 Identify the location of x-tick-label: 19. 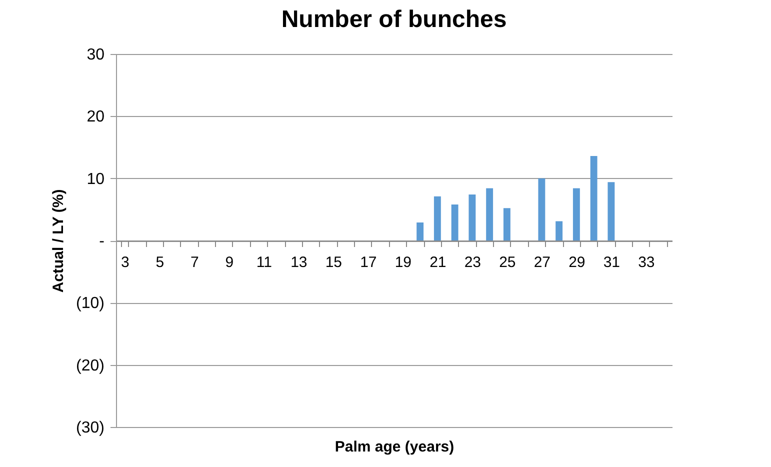
(403, 262).